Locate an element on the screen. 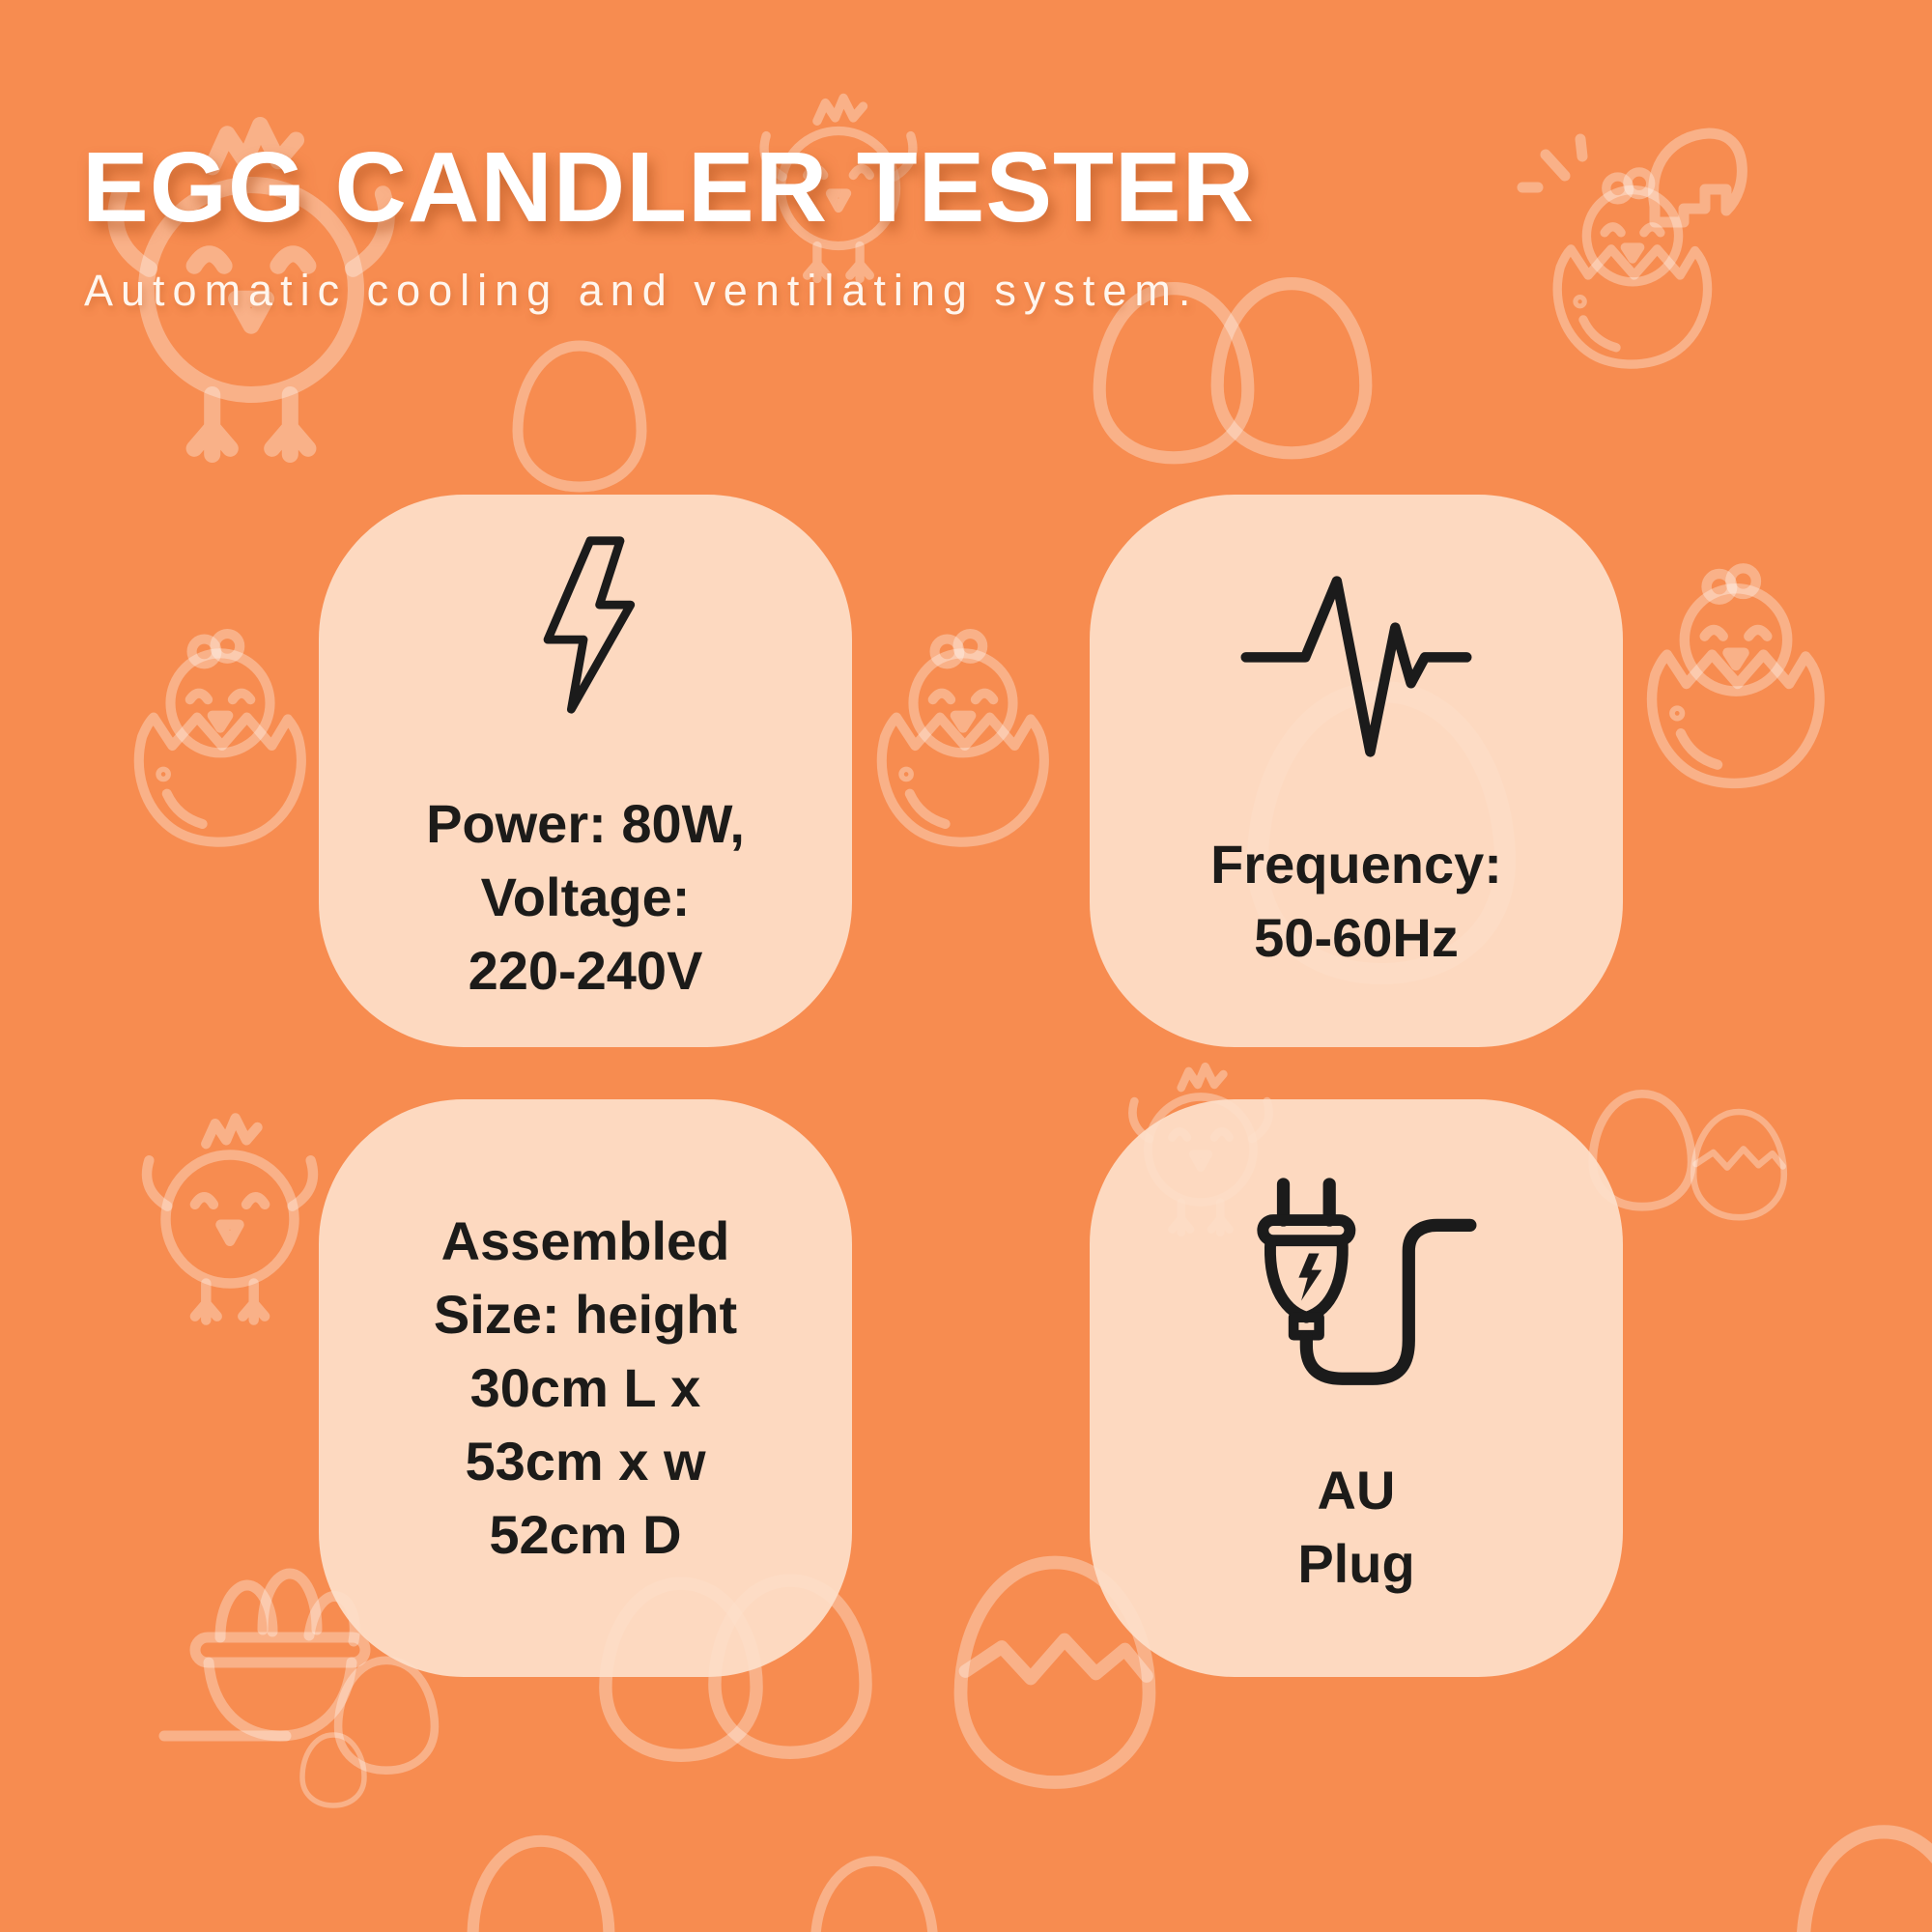  sun-rays-watermark is located at coordinates (1552, 163).